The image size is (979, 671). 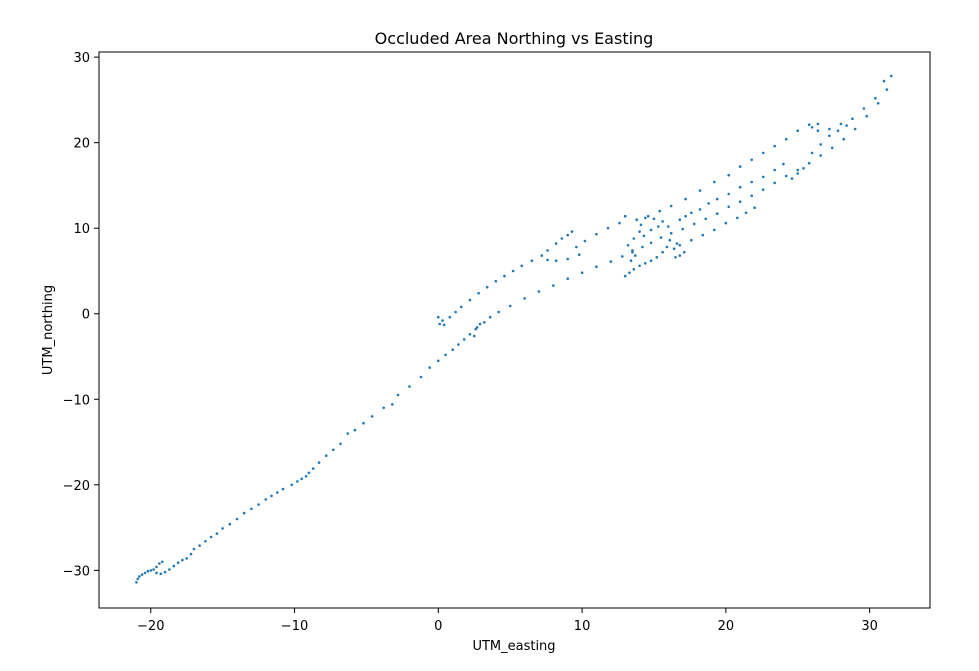 What do you see at coordinates (514, 38) in the screenshot?
I see `chart-title: Occluded Area Northing vs Easting` at bounding box center [514, 38].